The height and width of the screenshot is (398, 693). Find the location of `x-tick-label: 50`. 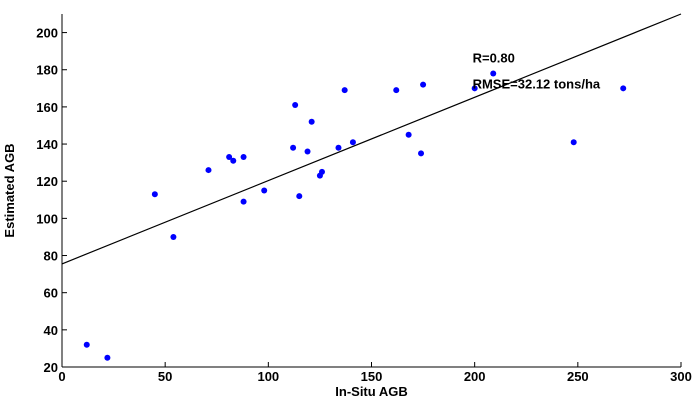

x-tick-label: 50 is located at coordinates (165, 376).